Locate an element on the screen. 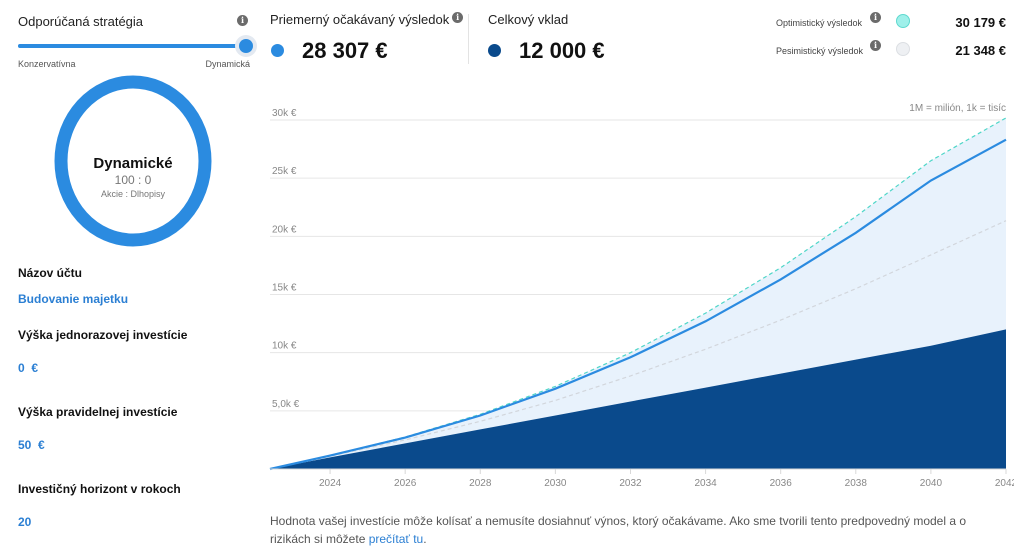 The image size is (1024, 554). strategy-title: Odporúčaná stratégia is located at coordinates (81, 21).